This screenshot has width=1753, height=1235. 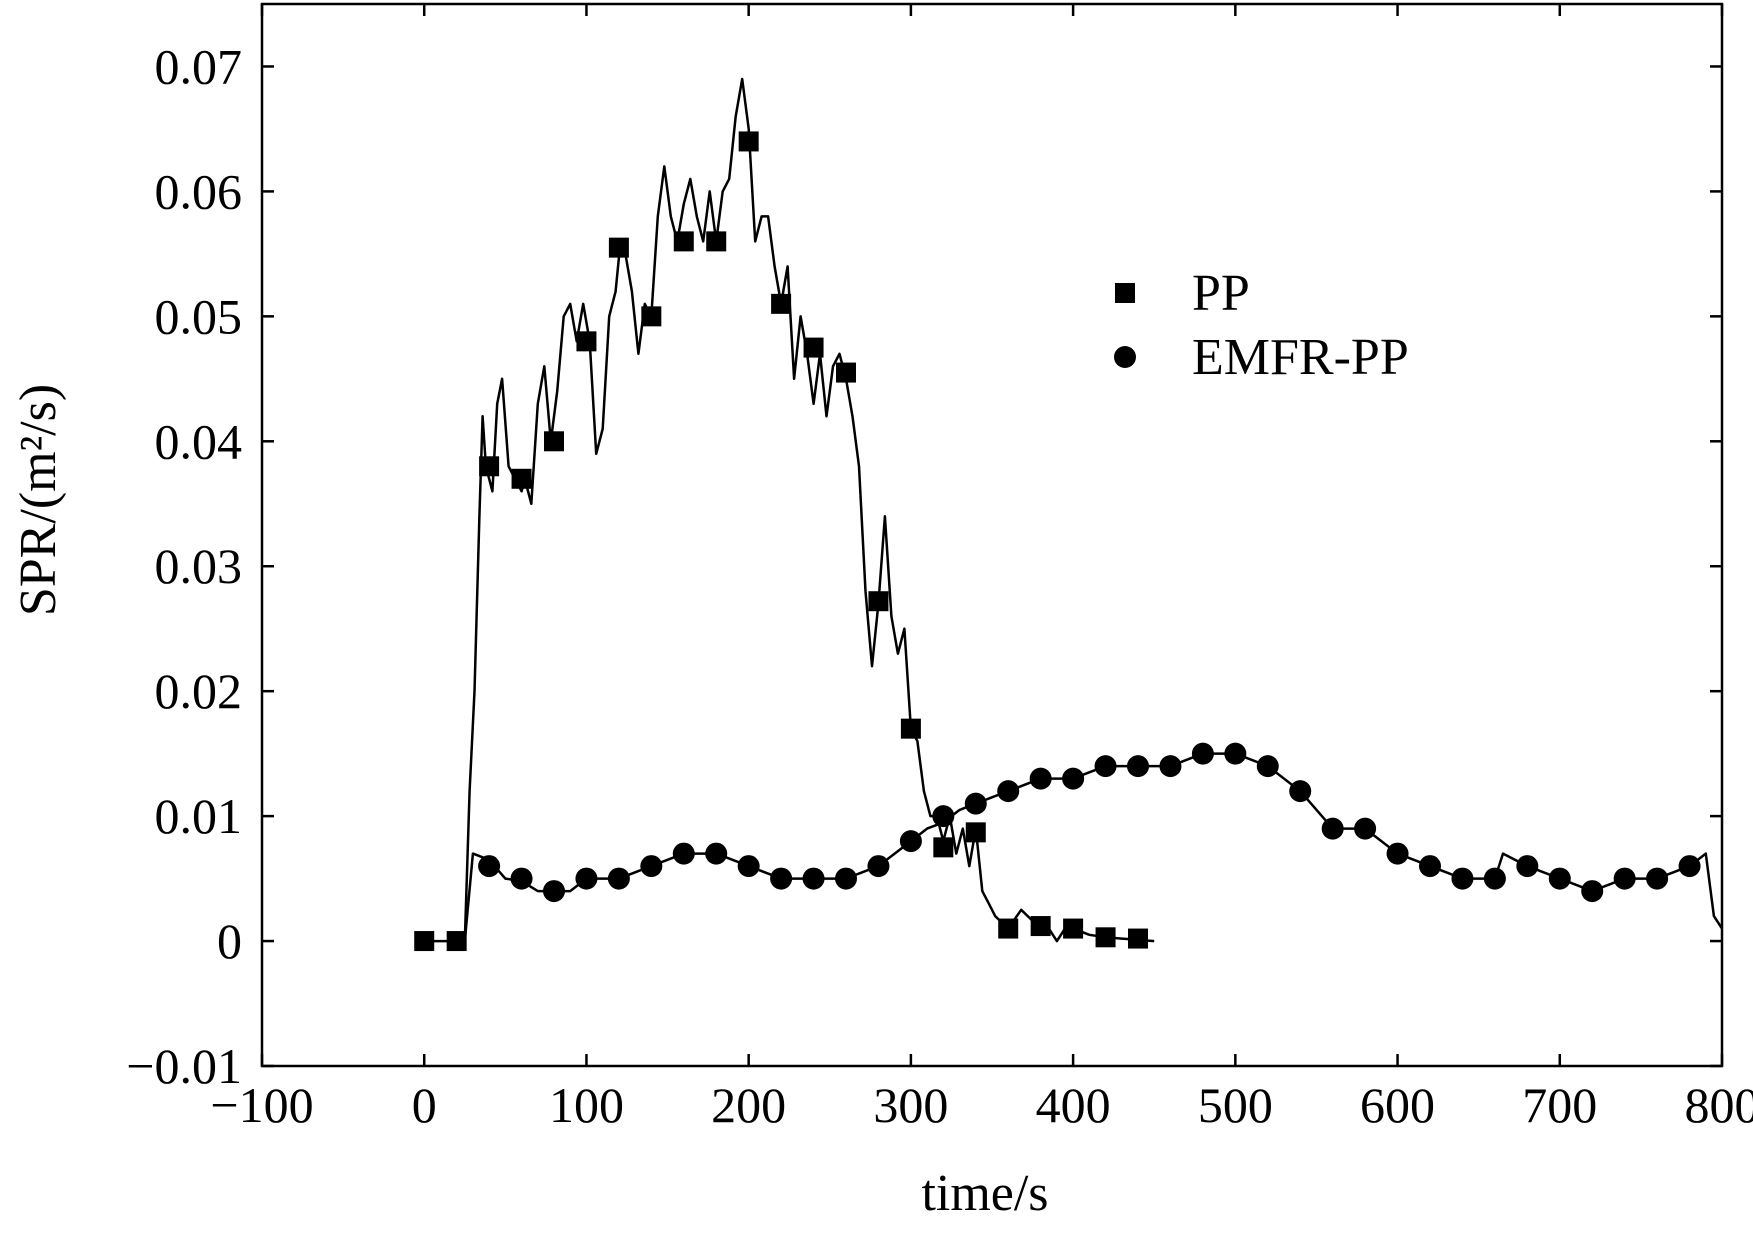 What do you see at coordinates (910, 1105) in the screenshot?
I see `x-tick-label: 300` at bounding box center [910, 1105].